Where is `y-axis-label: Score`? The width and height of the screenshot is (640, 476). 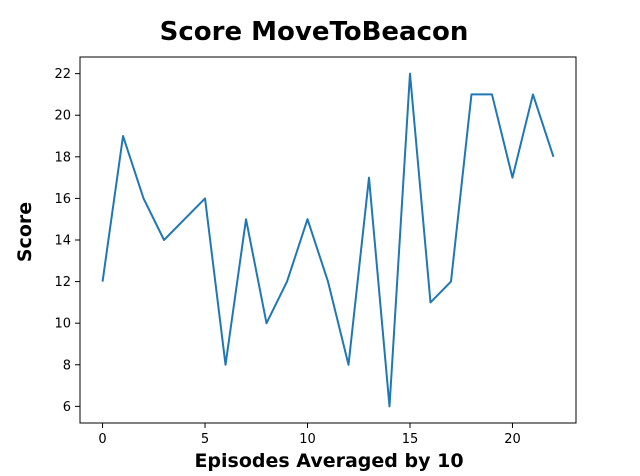
y-axis-label: Score is located at coordinates (25, 232).